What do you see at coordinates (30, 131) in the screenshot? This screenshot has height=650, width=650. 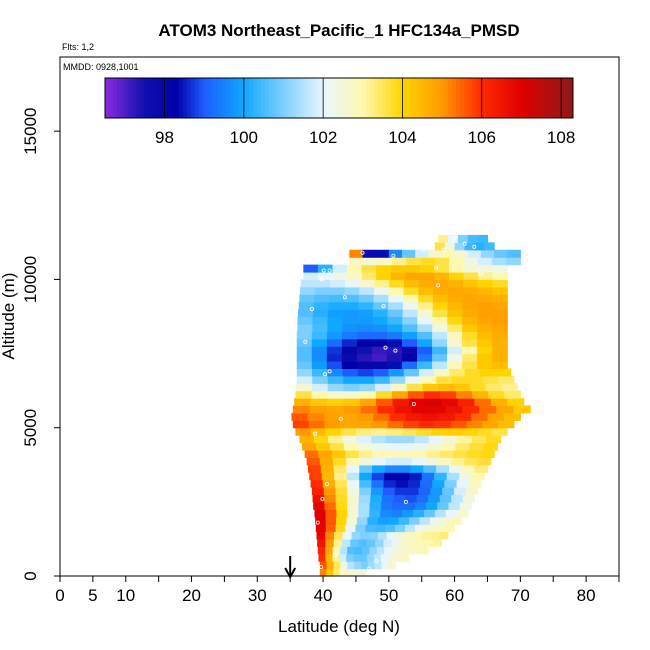 I see `y-tick-label: 15000` at bounding box center [30, 131].